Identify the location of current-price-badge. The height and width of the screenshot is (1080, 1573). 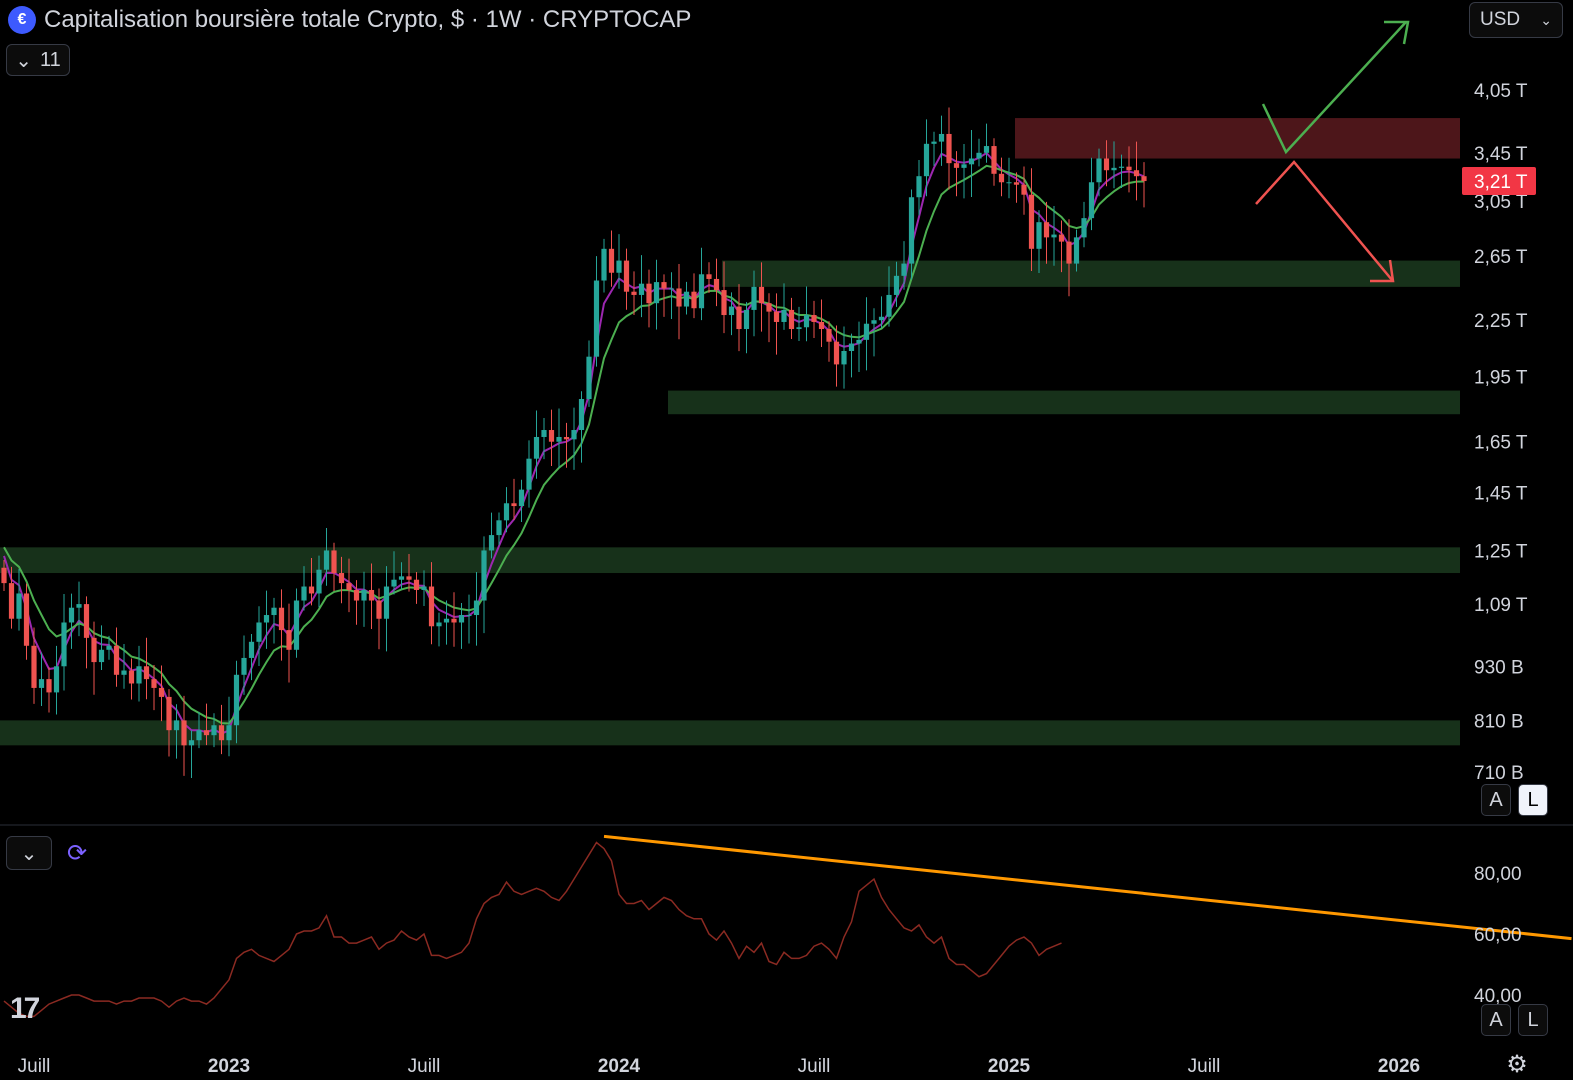
(1499, 181).